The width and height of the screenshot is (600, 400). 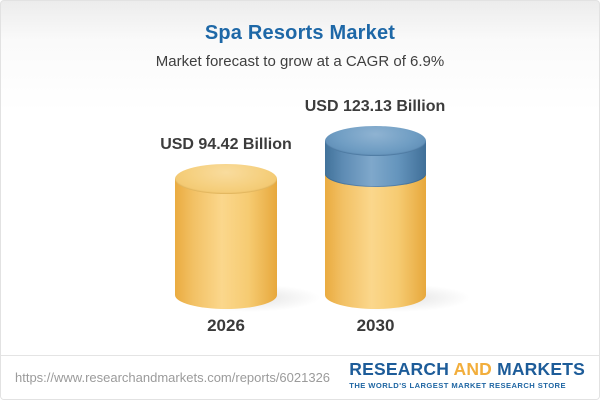 I want to click on logo-word-research: RESEARCH, so click(x=399, y=369).